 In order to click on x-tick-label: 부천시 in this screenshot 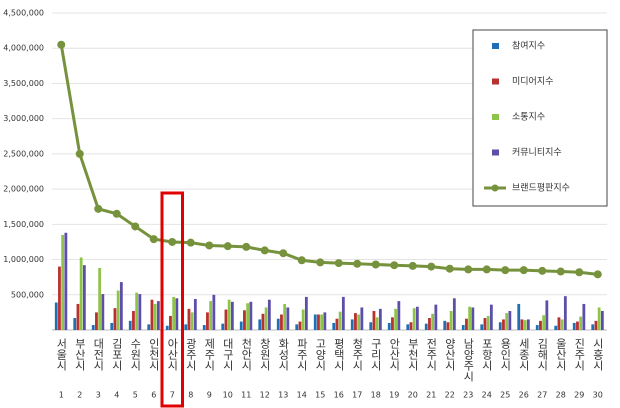, I will do `click(412, 354)`.